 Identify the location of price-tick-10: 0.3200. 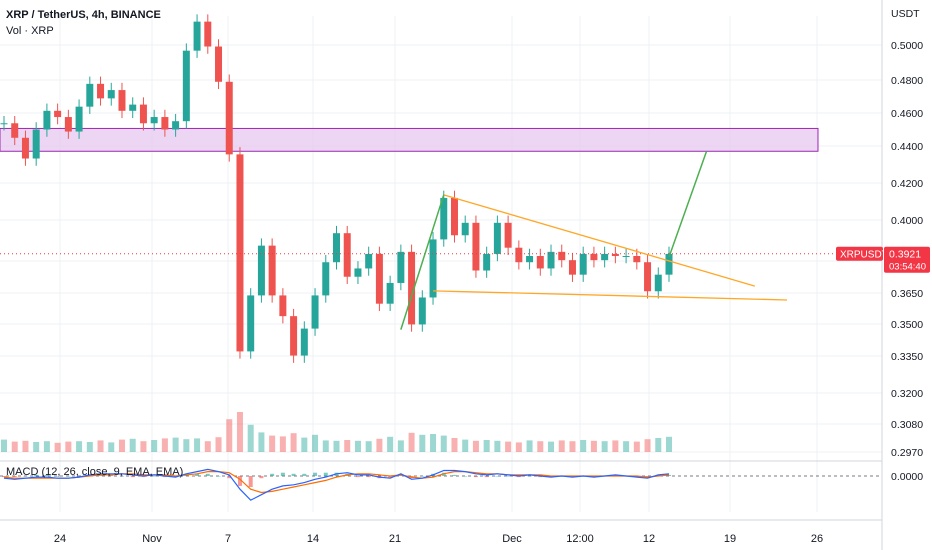
(907, 394).